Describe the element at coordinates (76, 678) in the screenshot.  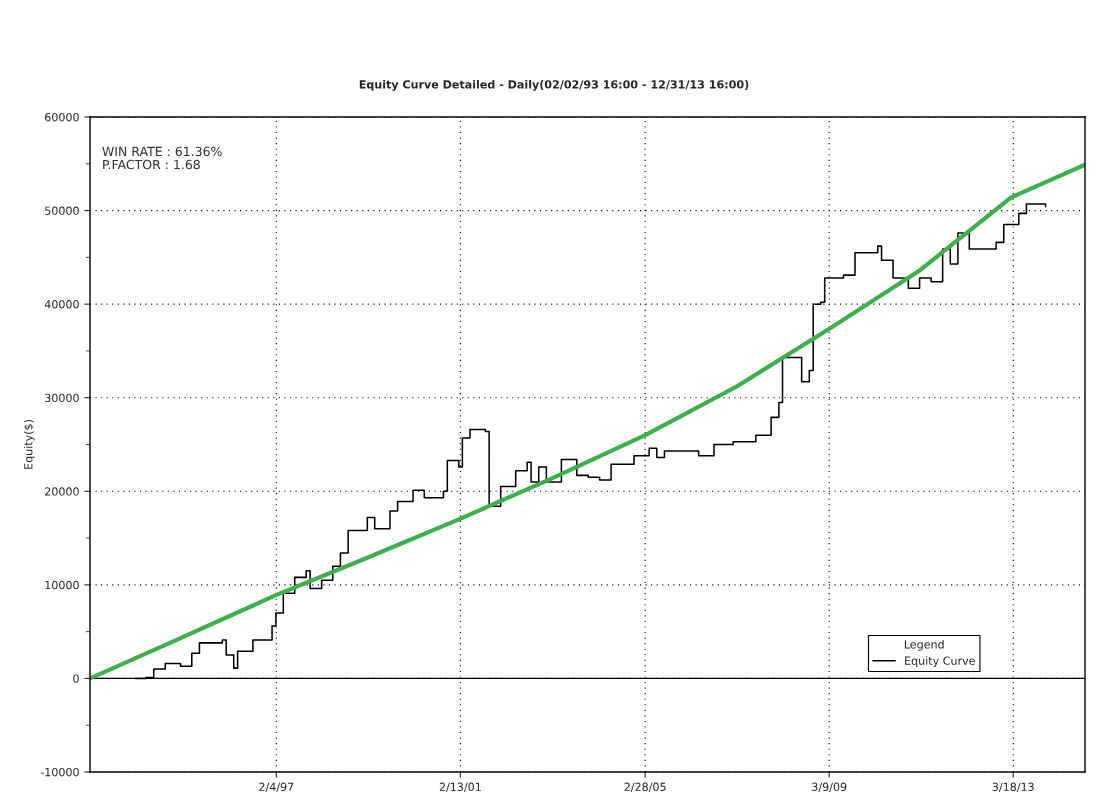
I see `y-tick-label: 0` at that location.